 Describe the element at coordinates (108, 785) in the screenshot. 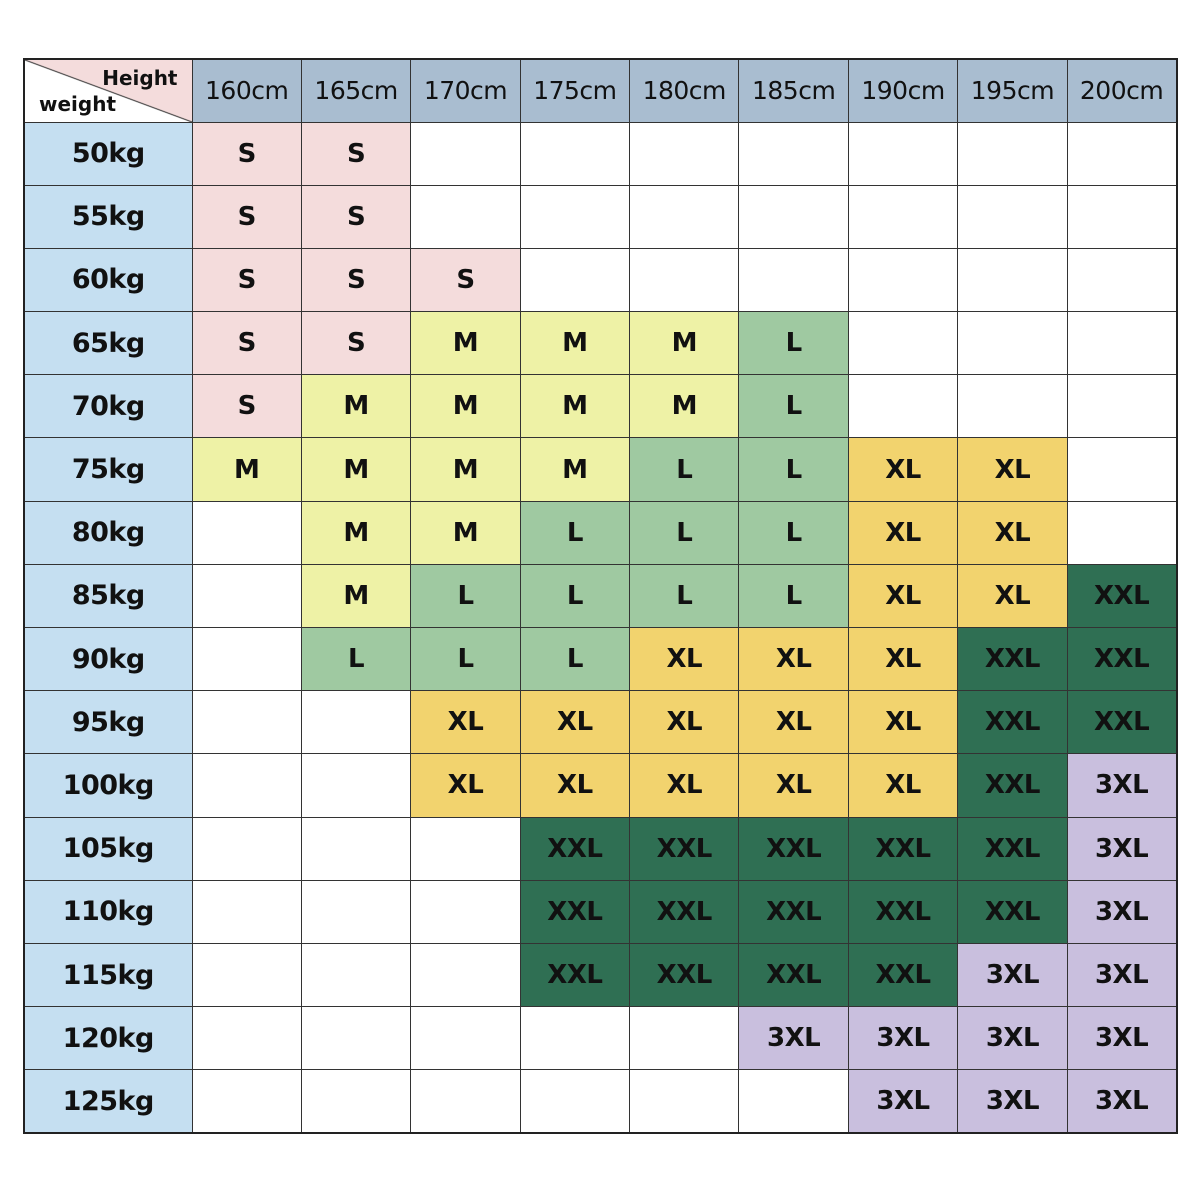

I see `weight-header-cell: 100kg` at that location.